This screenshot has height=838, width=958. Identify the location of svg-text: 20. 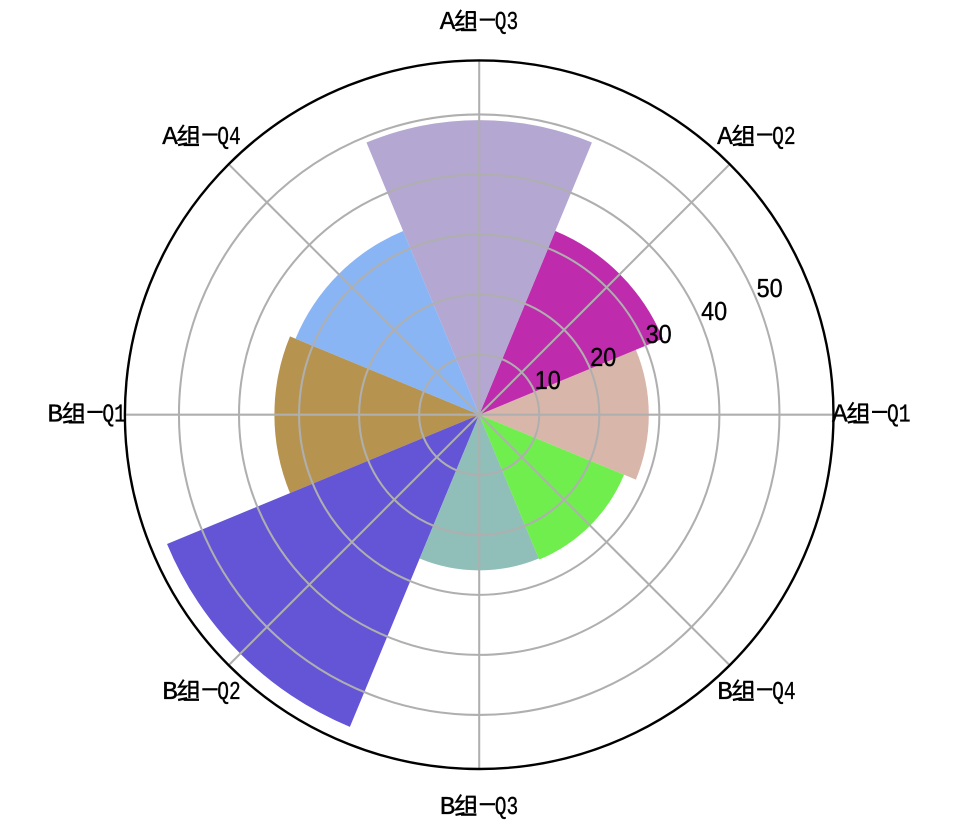
(603, 357).